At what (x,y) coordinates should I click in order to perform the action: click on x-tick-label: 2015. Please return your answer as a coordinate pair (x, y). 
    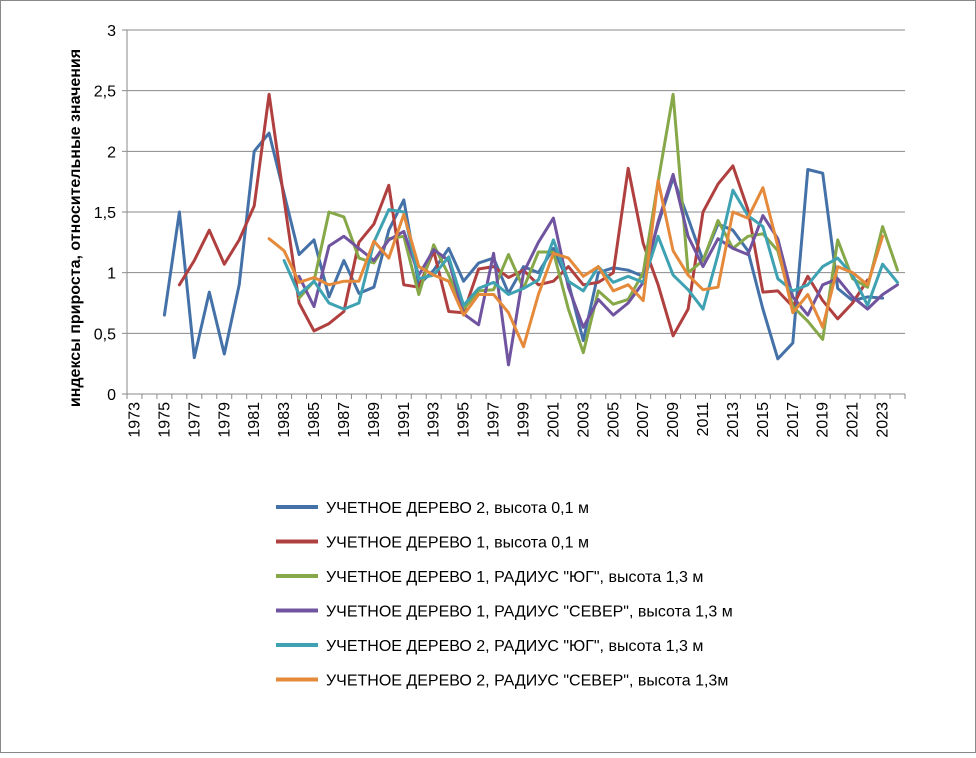
    Looking at the image, I should click on (763, 420).